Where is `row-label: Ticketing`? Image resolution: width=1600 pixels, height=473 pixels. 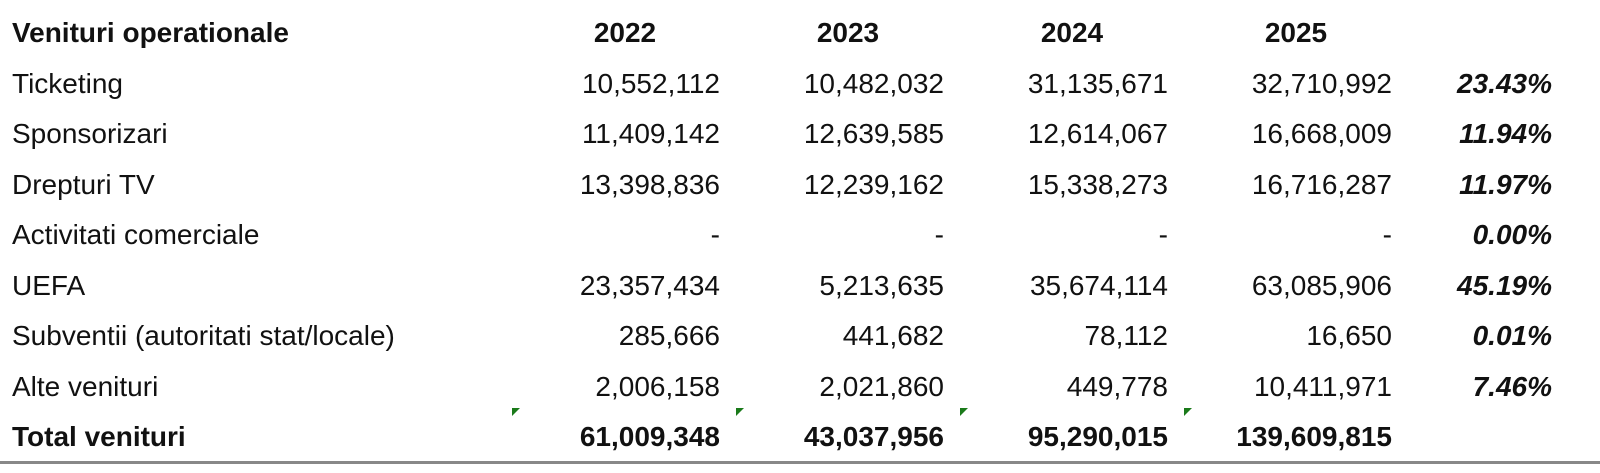 row-label: Ticketing is located at coordinates (68, 83).